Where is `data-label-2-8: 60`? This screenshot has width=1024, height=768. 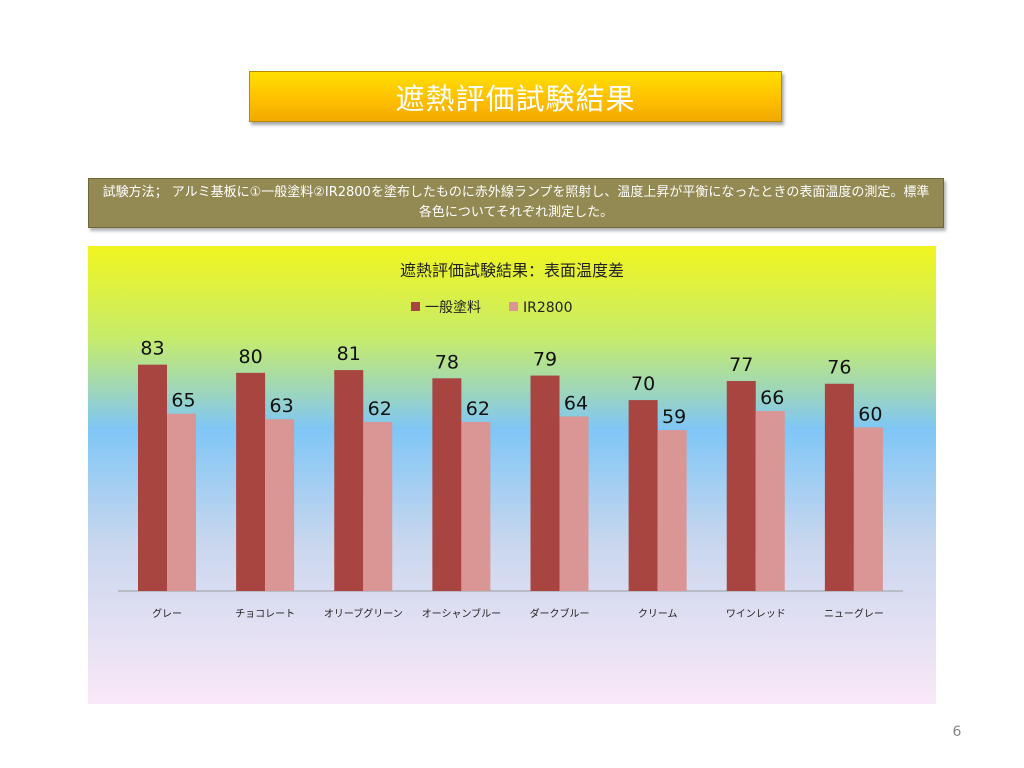
data-label-2-8: 60 is located at coordinates (870, 414).